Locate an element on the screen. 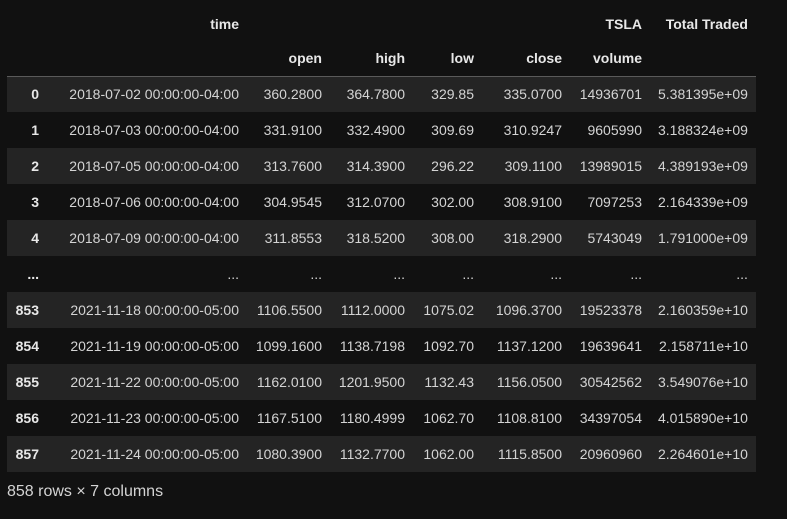 This screenshot has width=787, height=519. table-cell: 13989015 is located at coordinates (610, 166).